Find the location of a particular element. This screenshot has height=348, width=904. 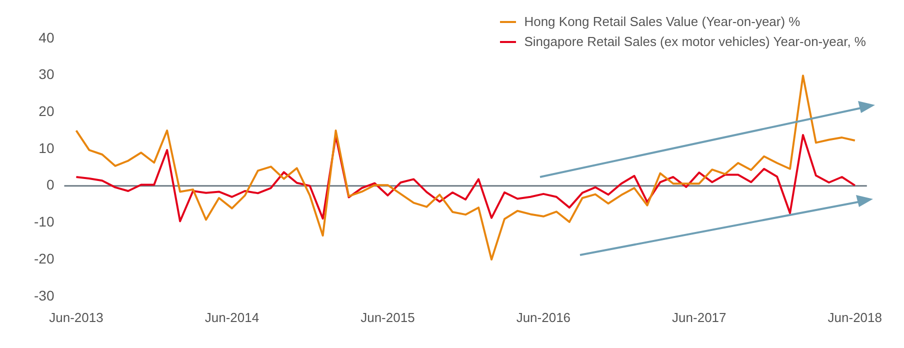

y-tick-label: 10 is located at coordinates (46, 148).